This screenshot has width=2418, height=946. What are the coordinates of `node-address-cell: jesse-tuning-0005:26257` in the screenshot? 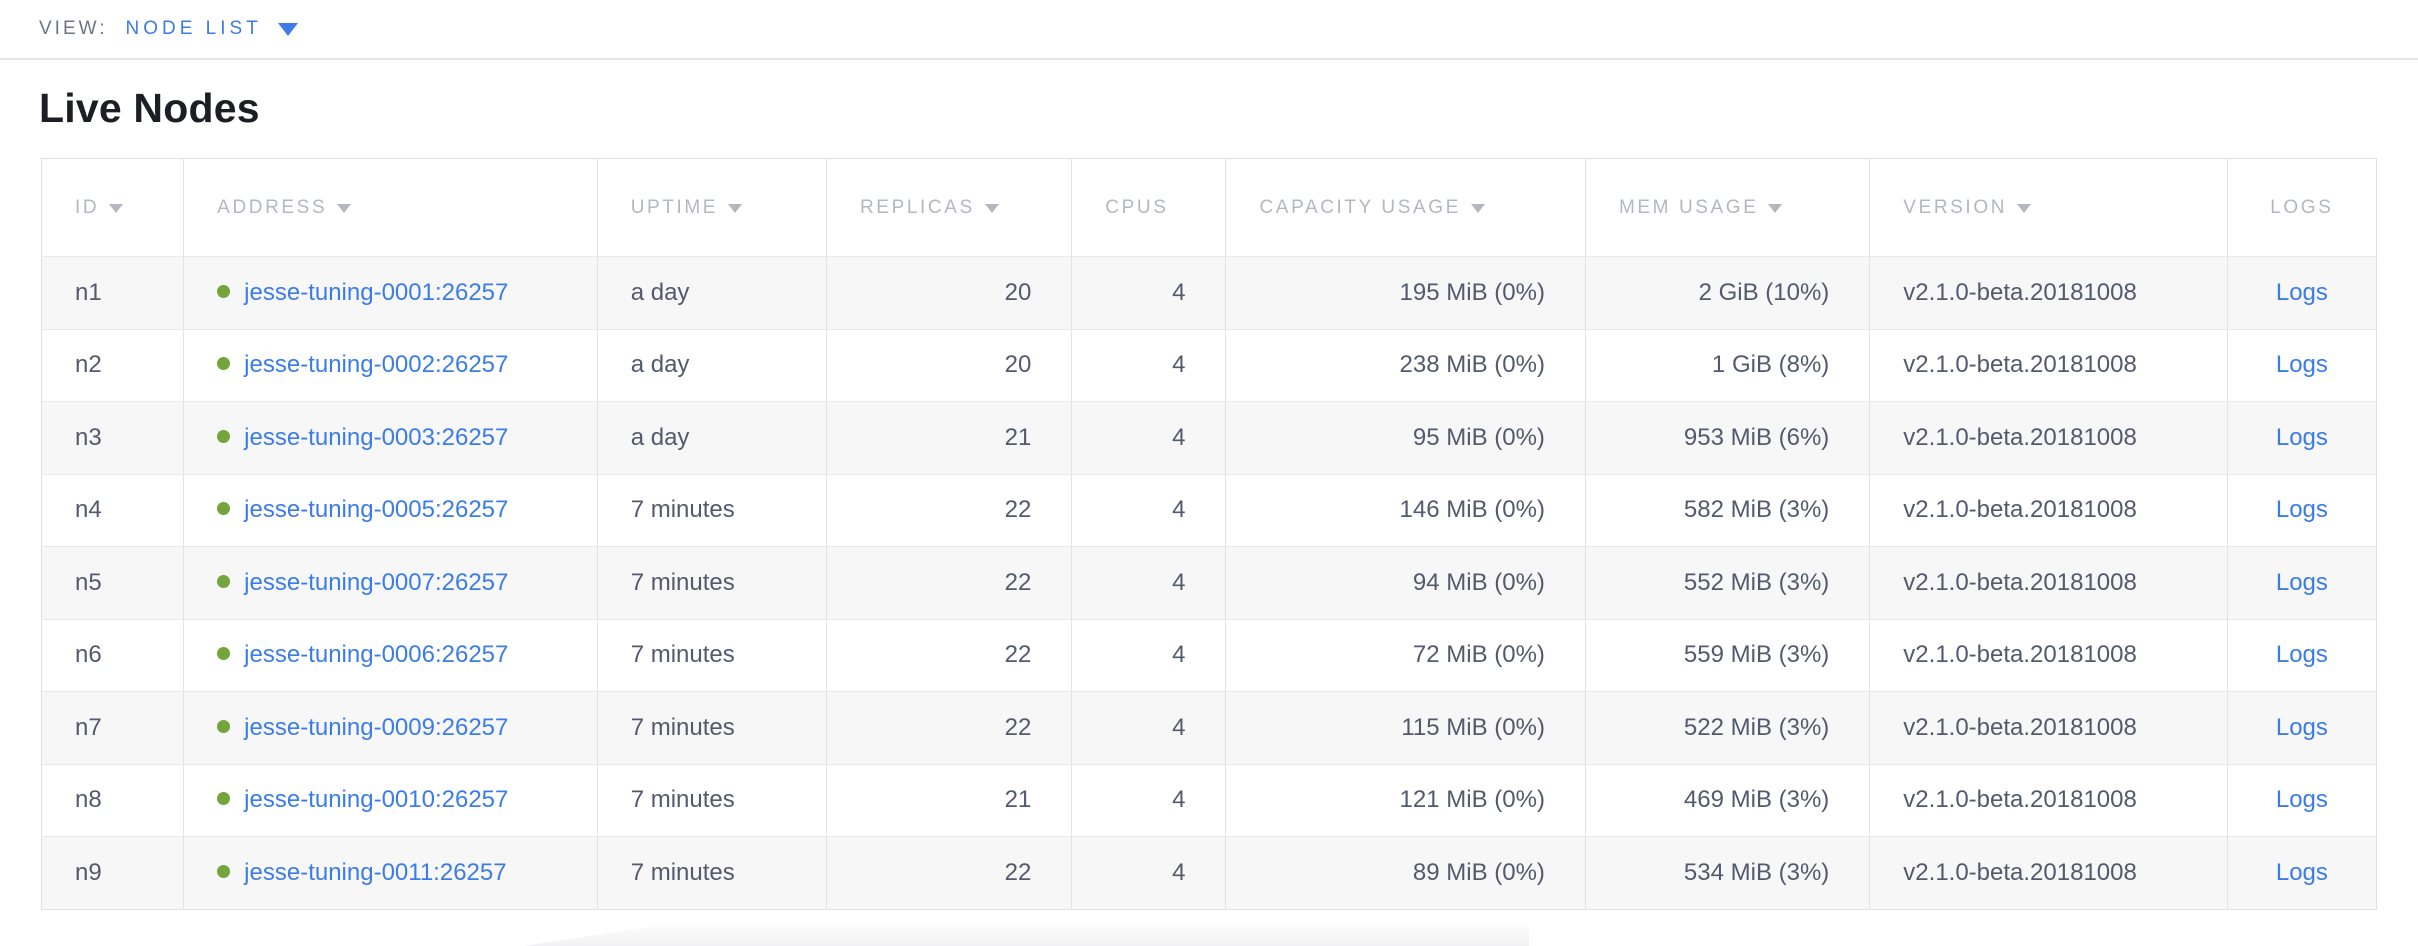 It's located at (390, 510).